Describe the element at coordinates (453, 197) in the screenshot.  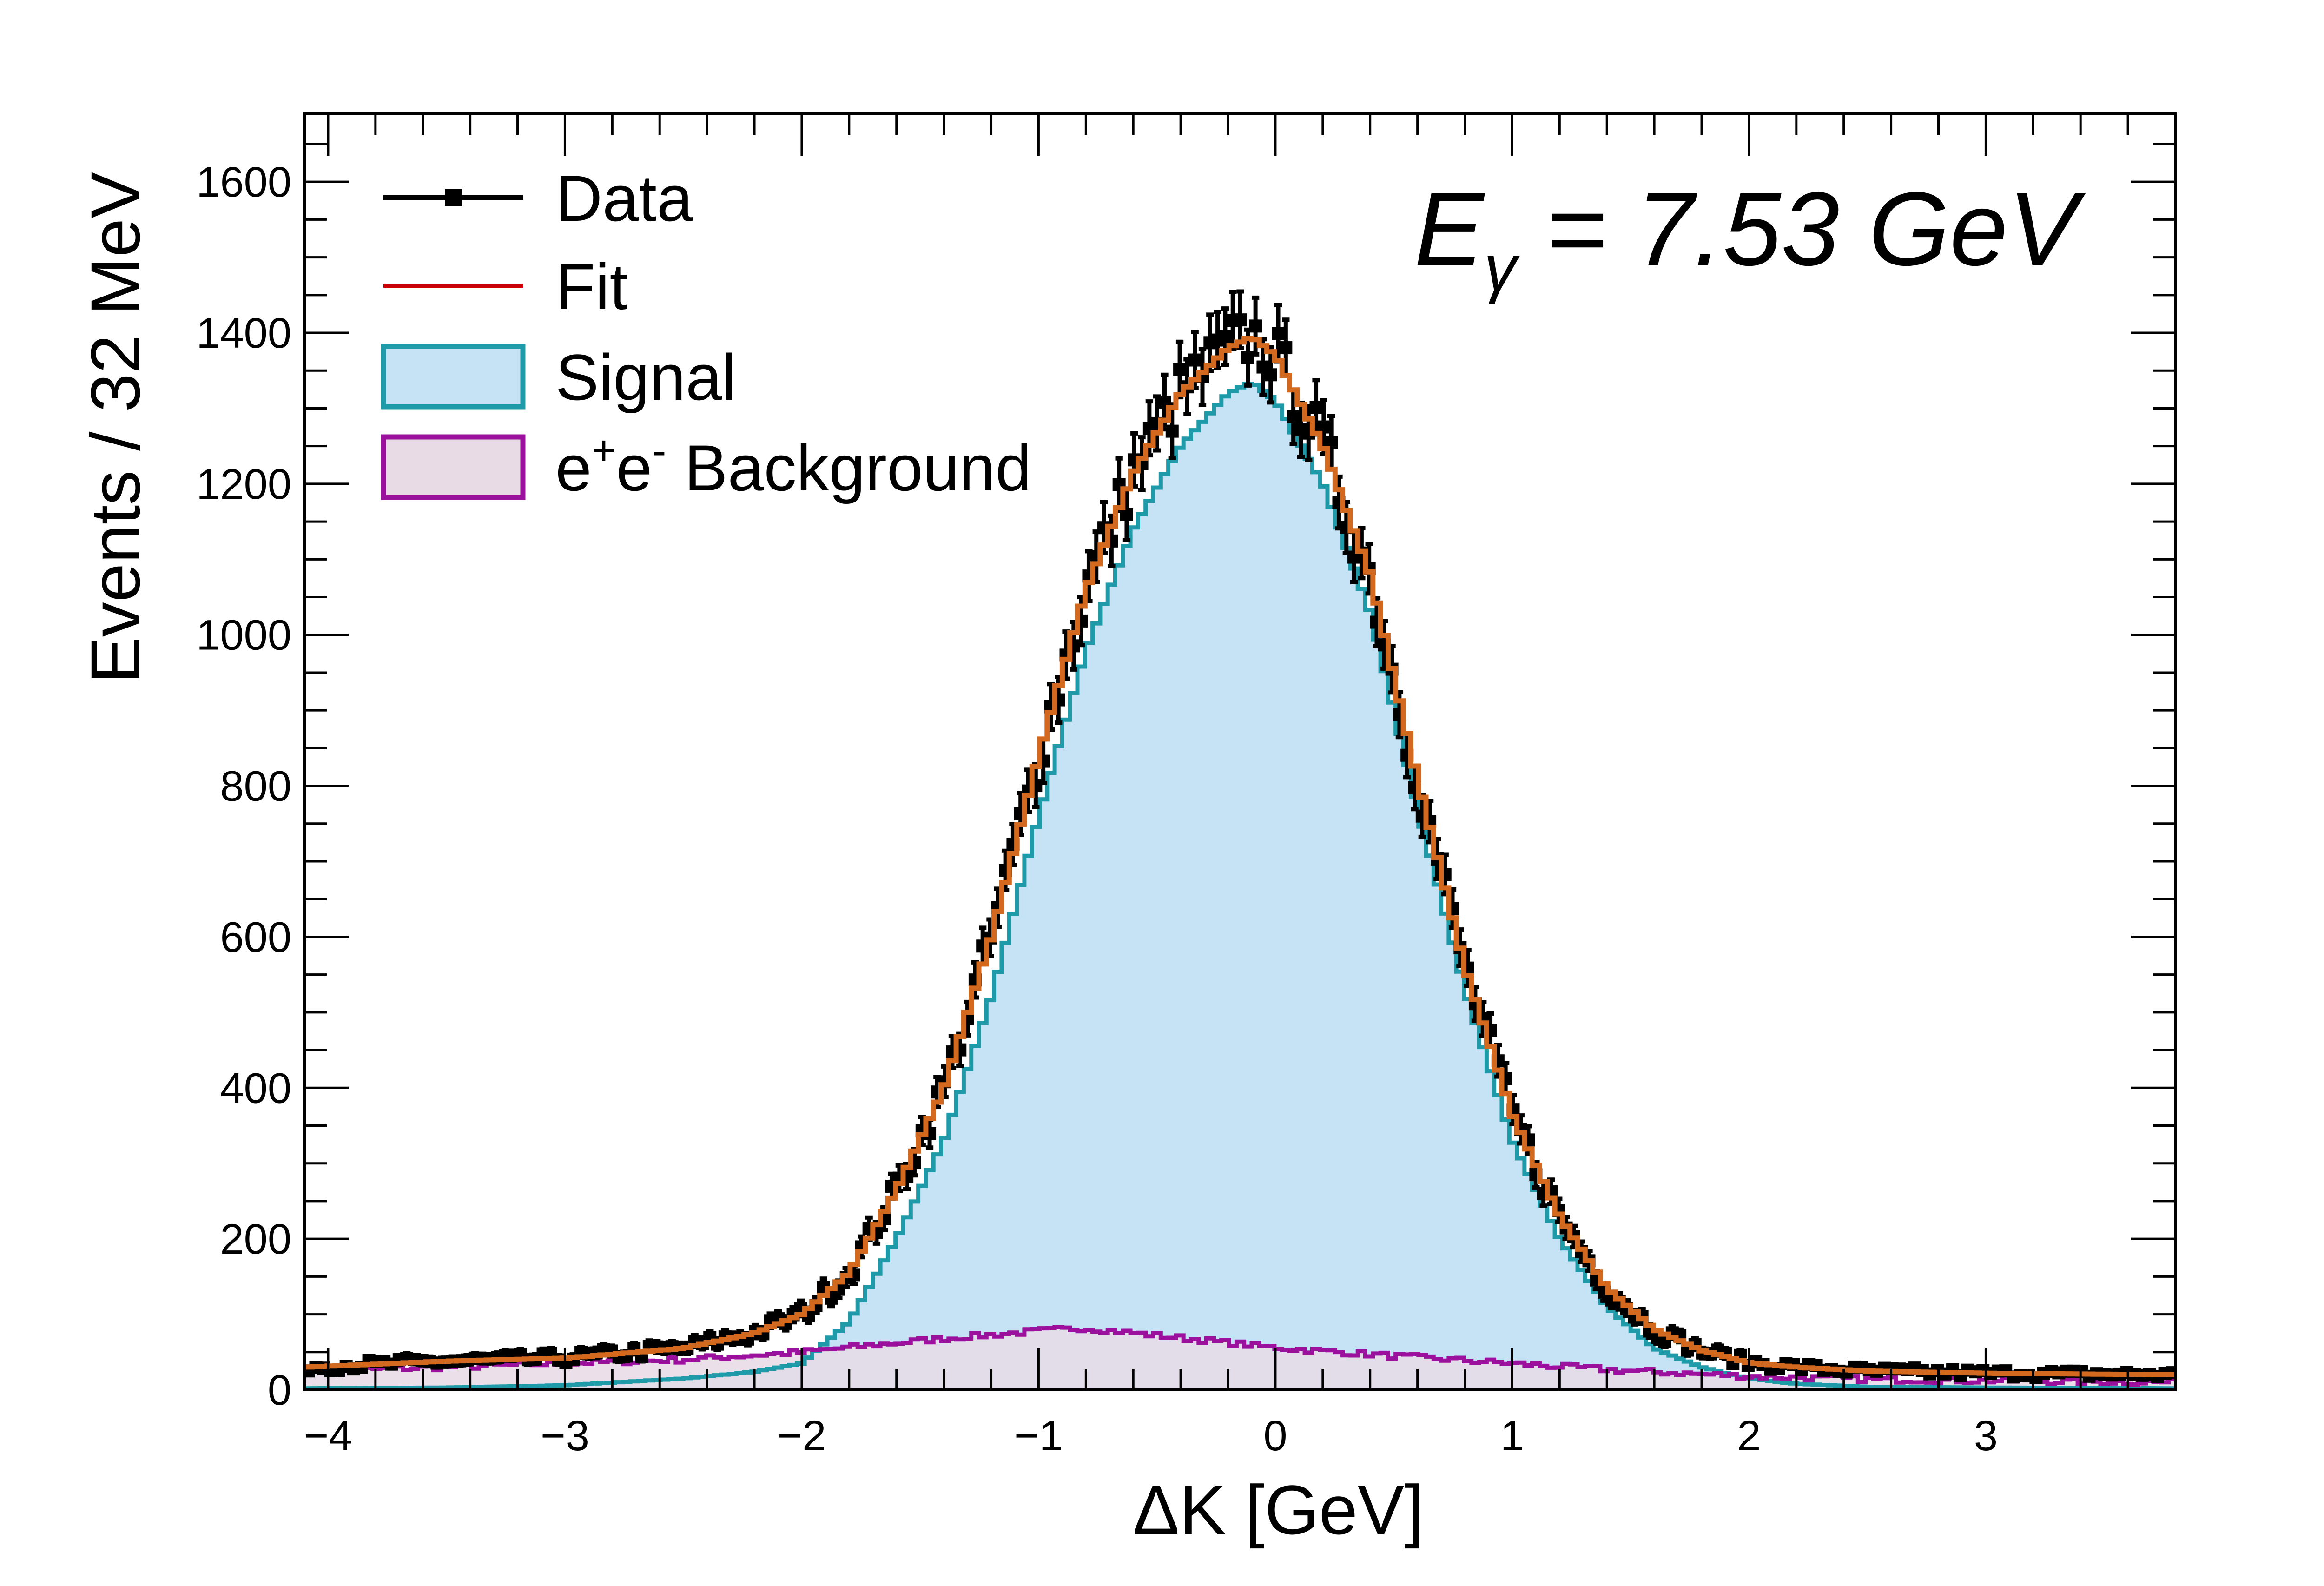
I see `legend-data-marker` at that location.